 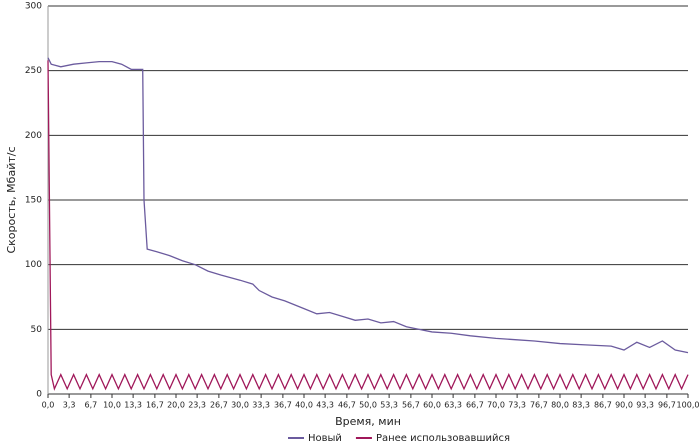 I want to click on x-tick-label: 60,0, so click(x=432, y=405).